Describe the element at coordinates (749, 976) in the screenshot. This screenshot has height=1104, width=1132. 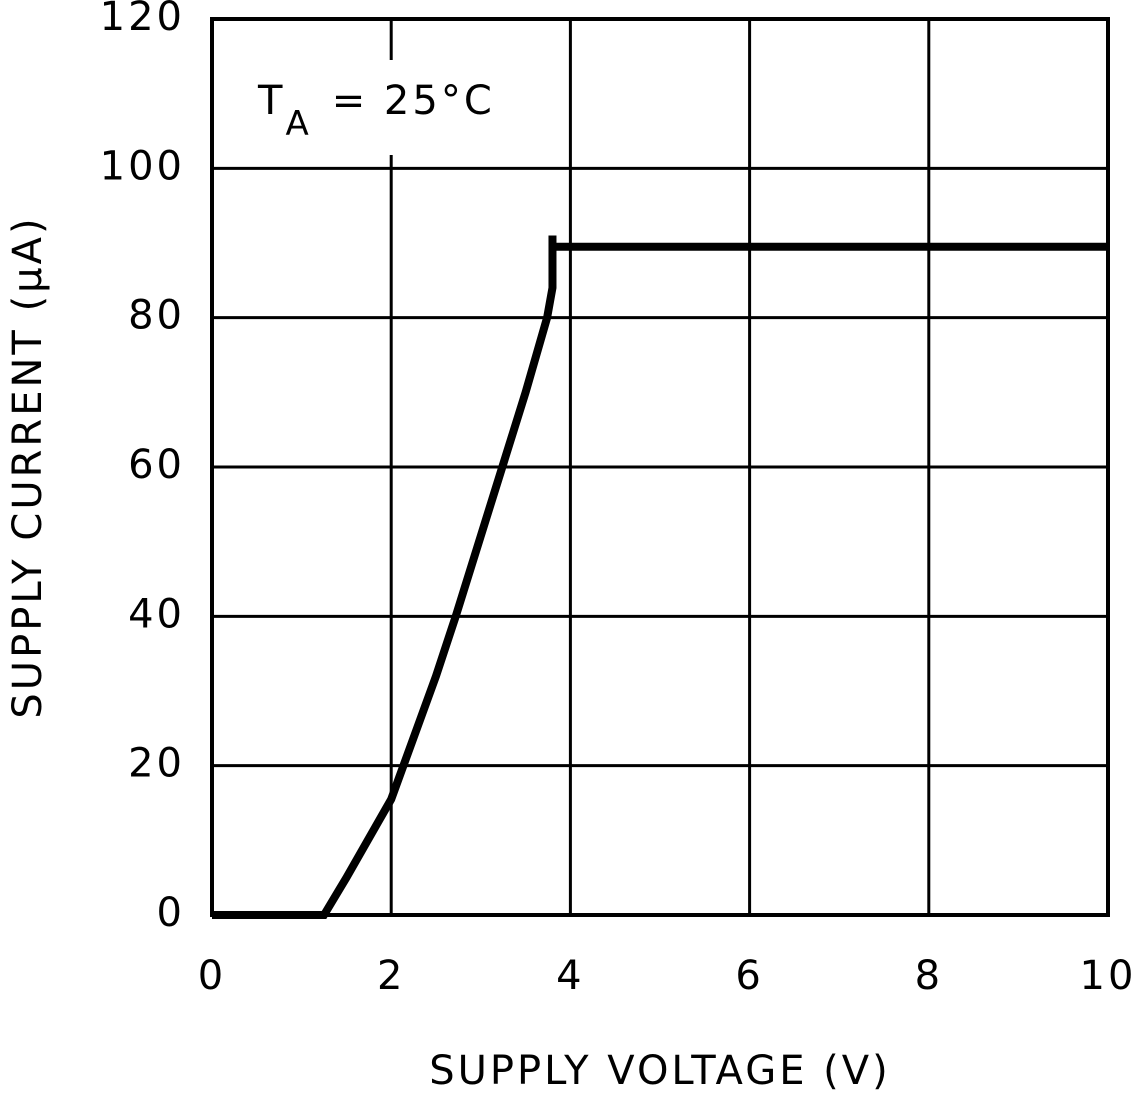
I see `x-tick-label: 6` at that location.